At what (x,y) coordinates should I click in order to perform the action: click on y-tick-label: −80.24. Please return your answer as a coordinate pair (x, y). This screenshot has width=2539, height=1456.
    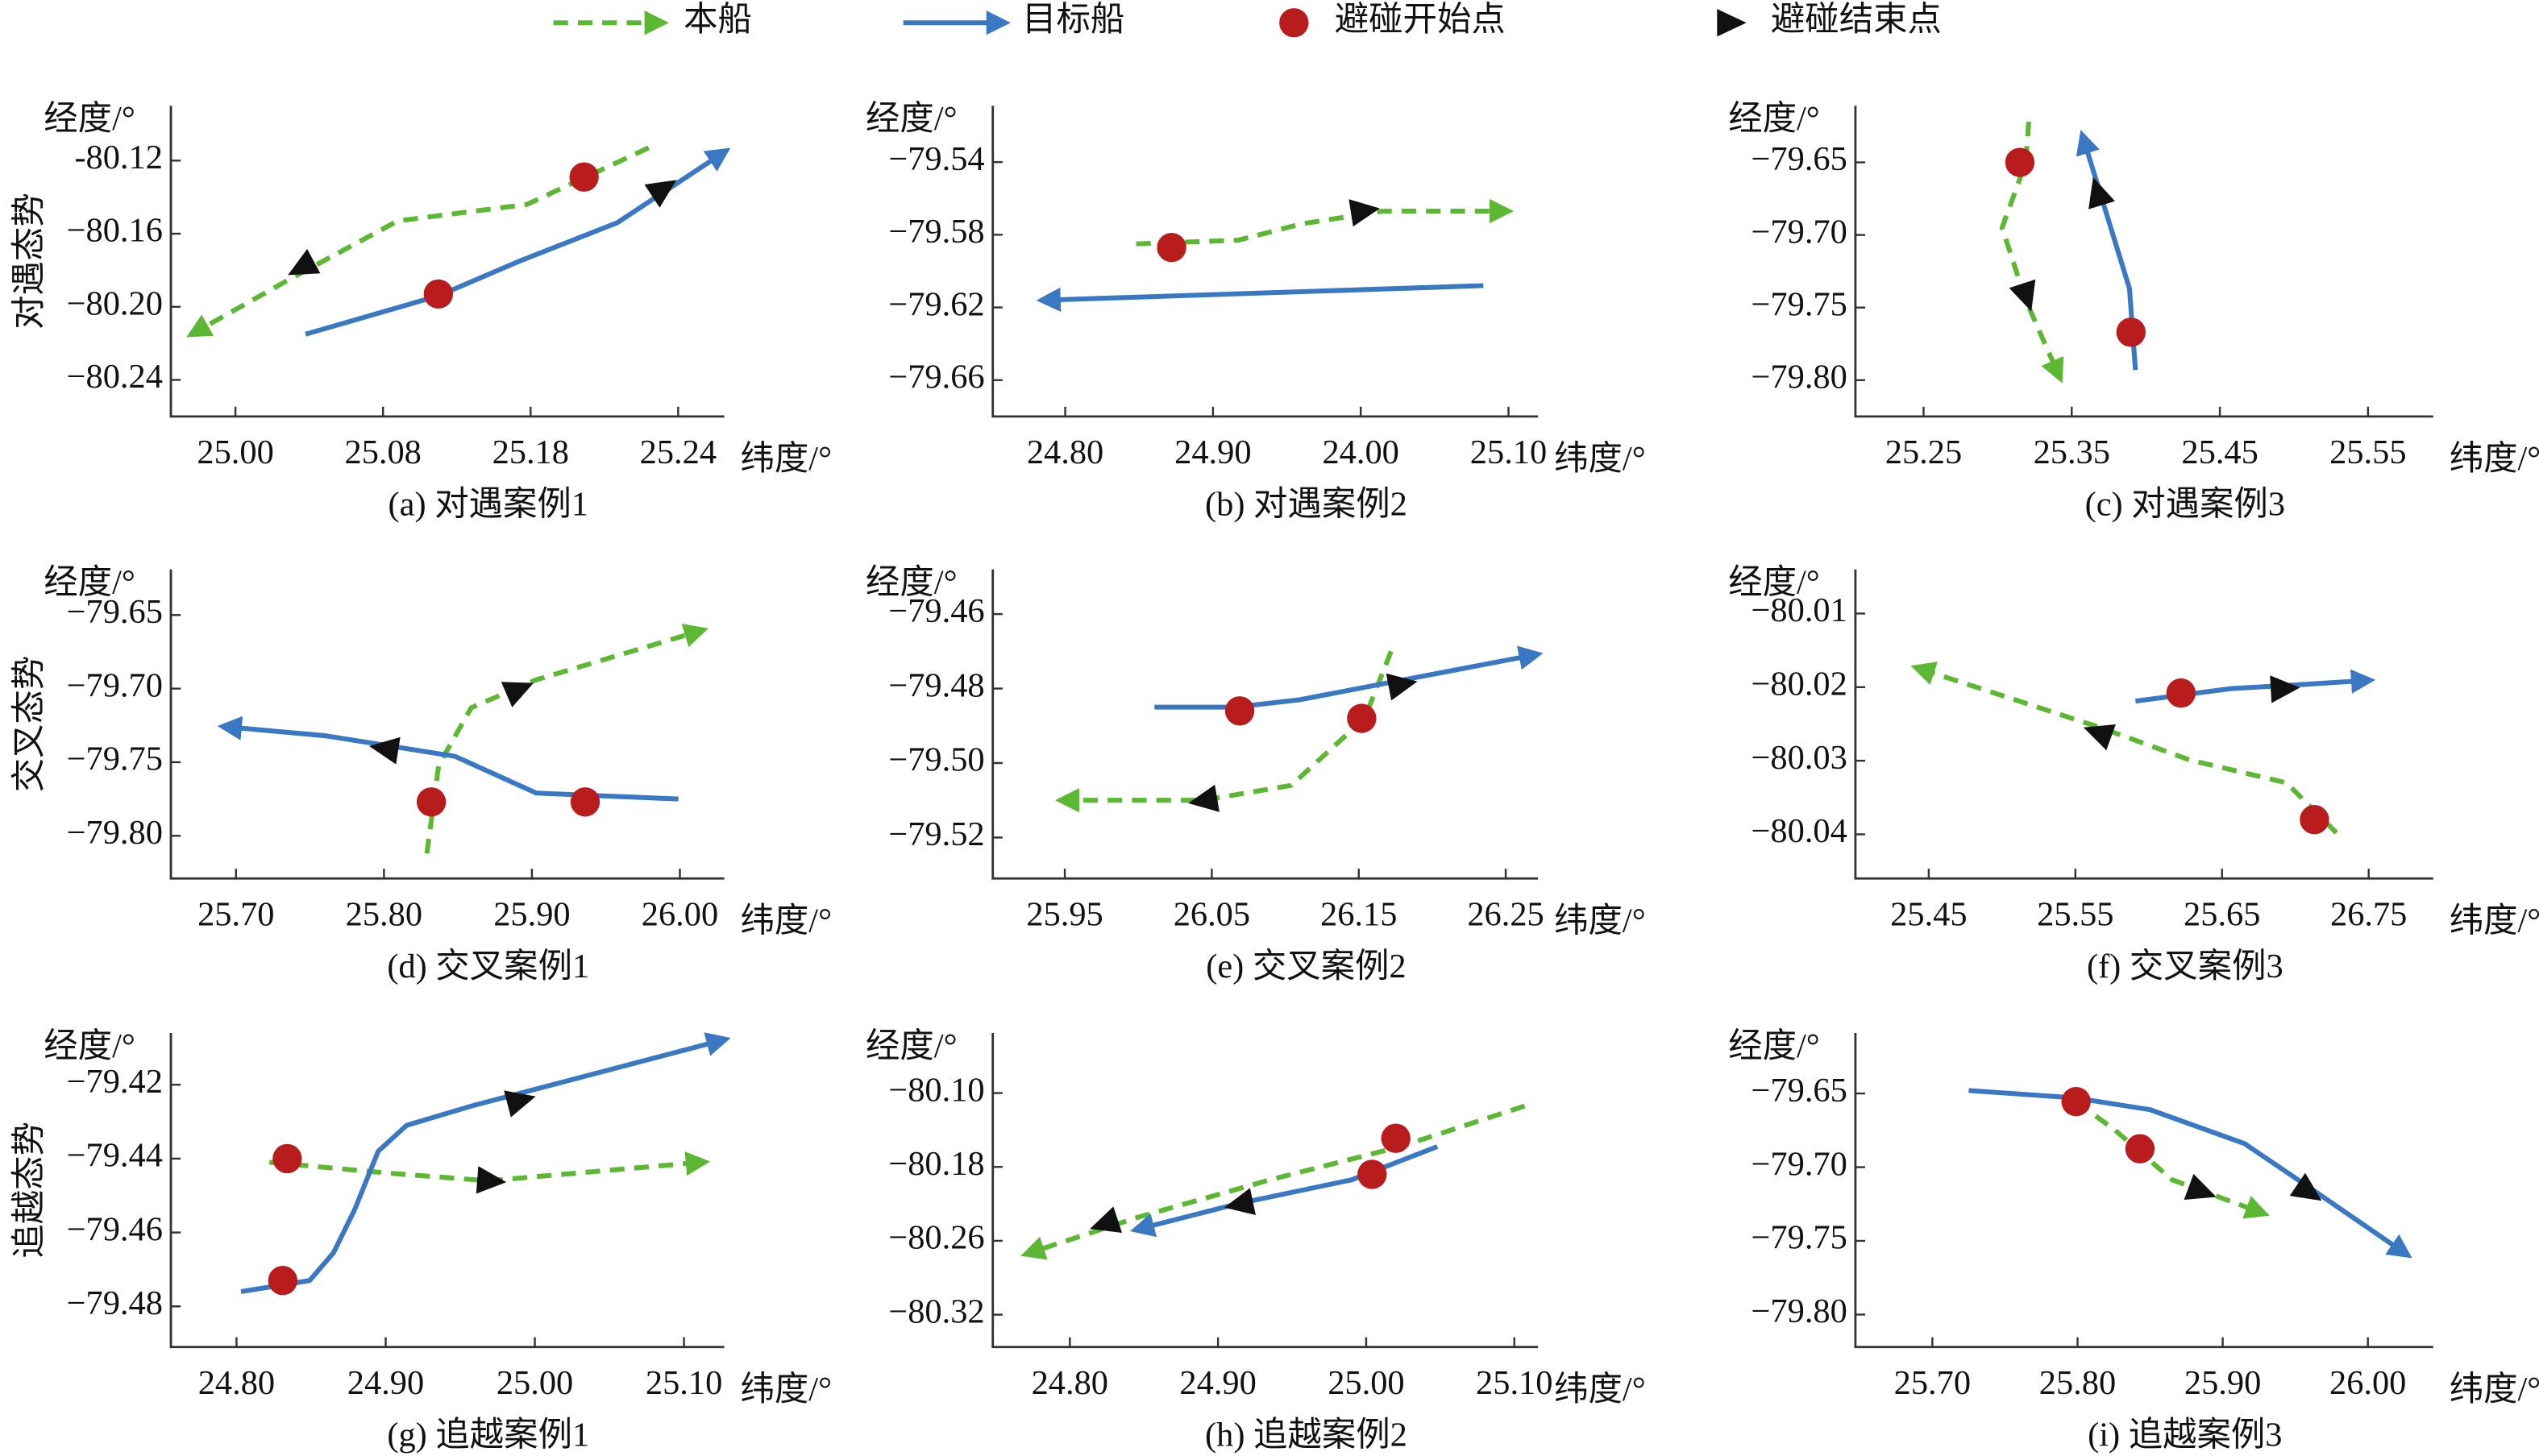
    Looking at the image, I should click on (115, 377).